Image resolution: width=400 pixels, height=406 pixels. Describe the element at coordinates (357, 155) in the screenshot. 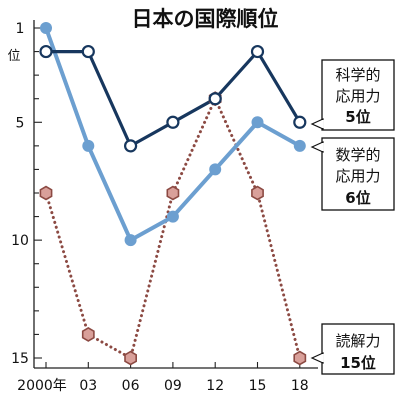

I see `series-label-text-math: 数学的` at that location.